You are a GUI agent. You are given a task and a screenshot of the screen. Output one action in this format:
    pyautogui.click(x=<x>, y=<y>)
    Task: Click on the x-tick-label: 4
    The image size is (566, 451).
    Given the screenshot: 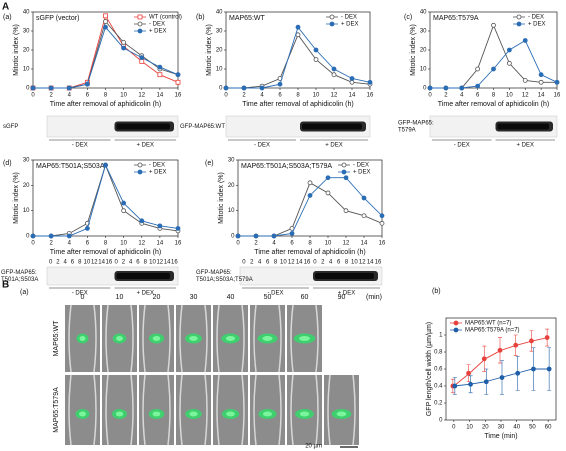 What is the action you would take?
    pyautogui.click(x=274, y=244)
    